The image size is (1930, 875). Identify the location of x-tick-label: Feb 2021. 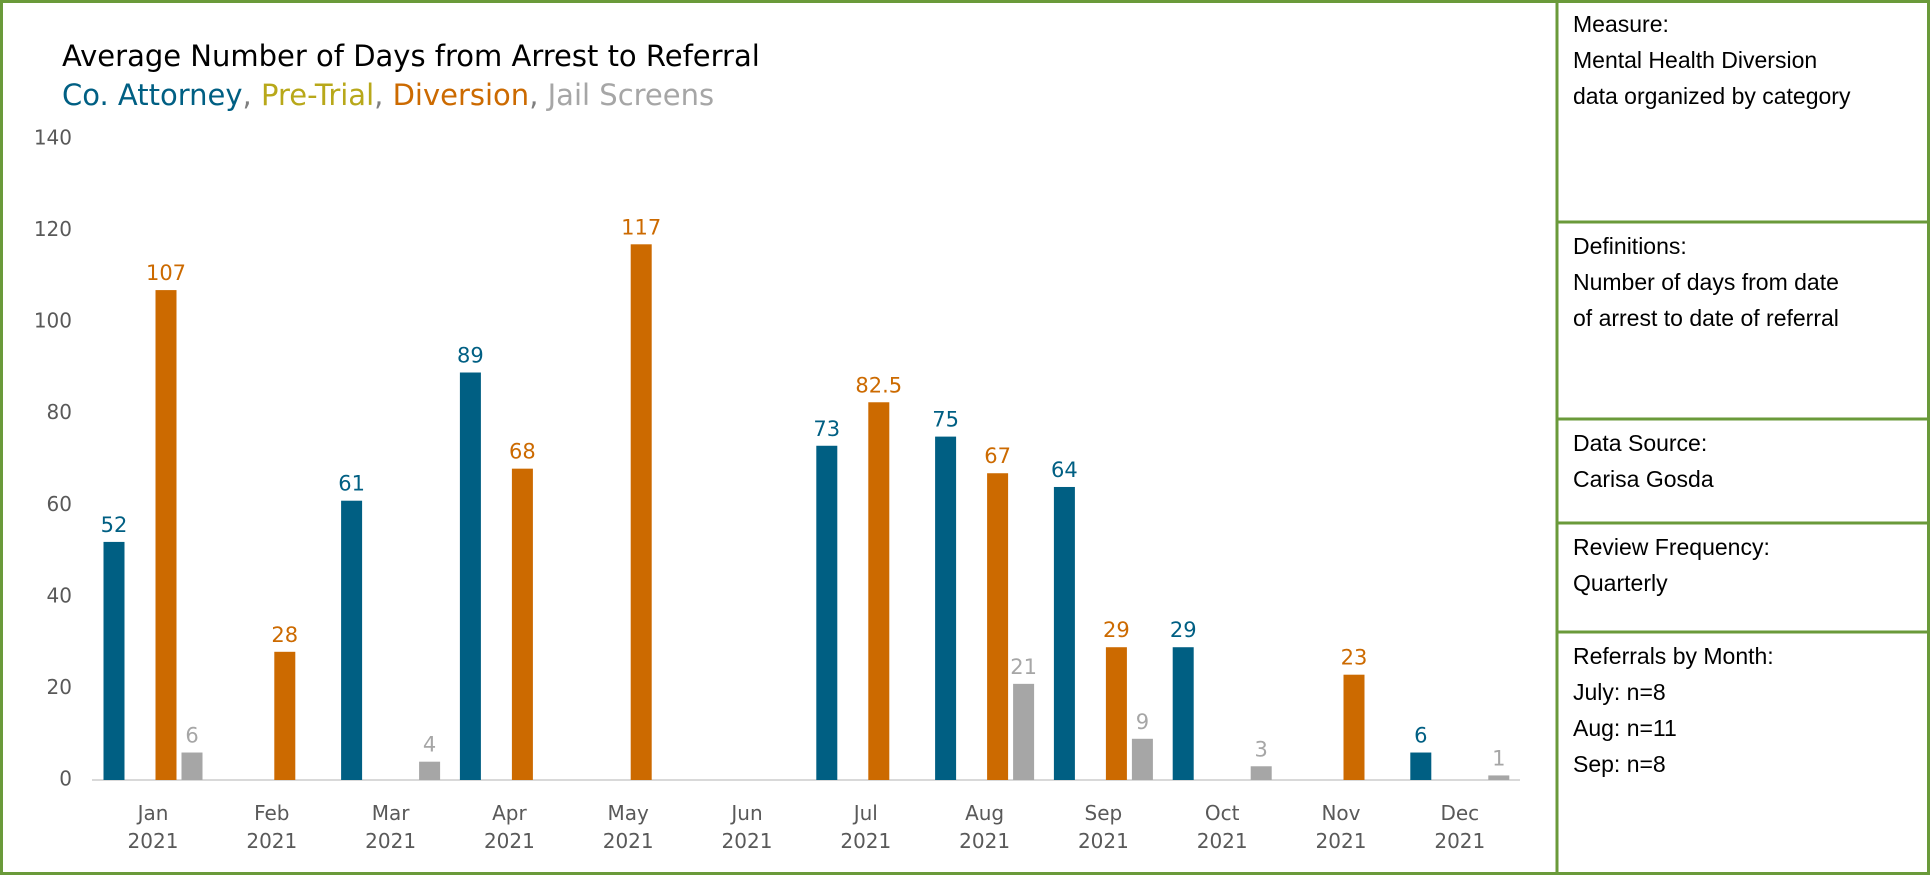
(271, 827).